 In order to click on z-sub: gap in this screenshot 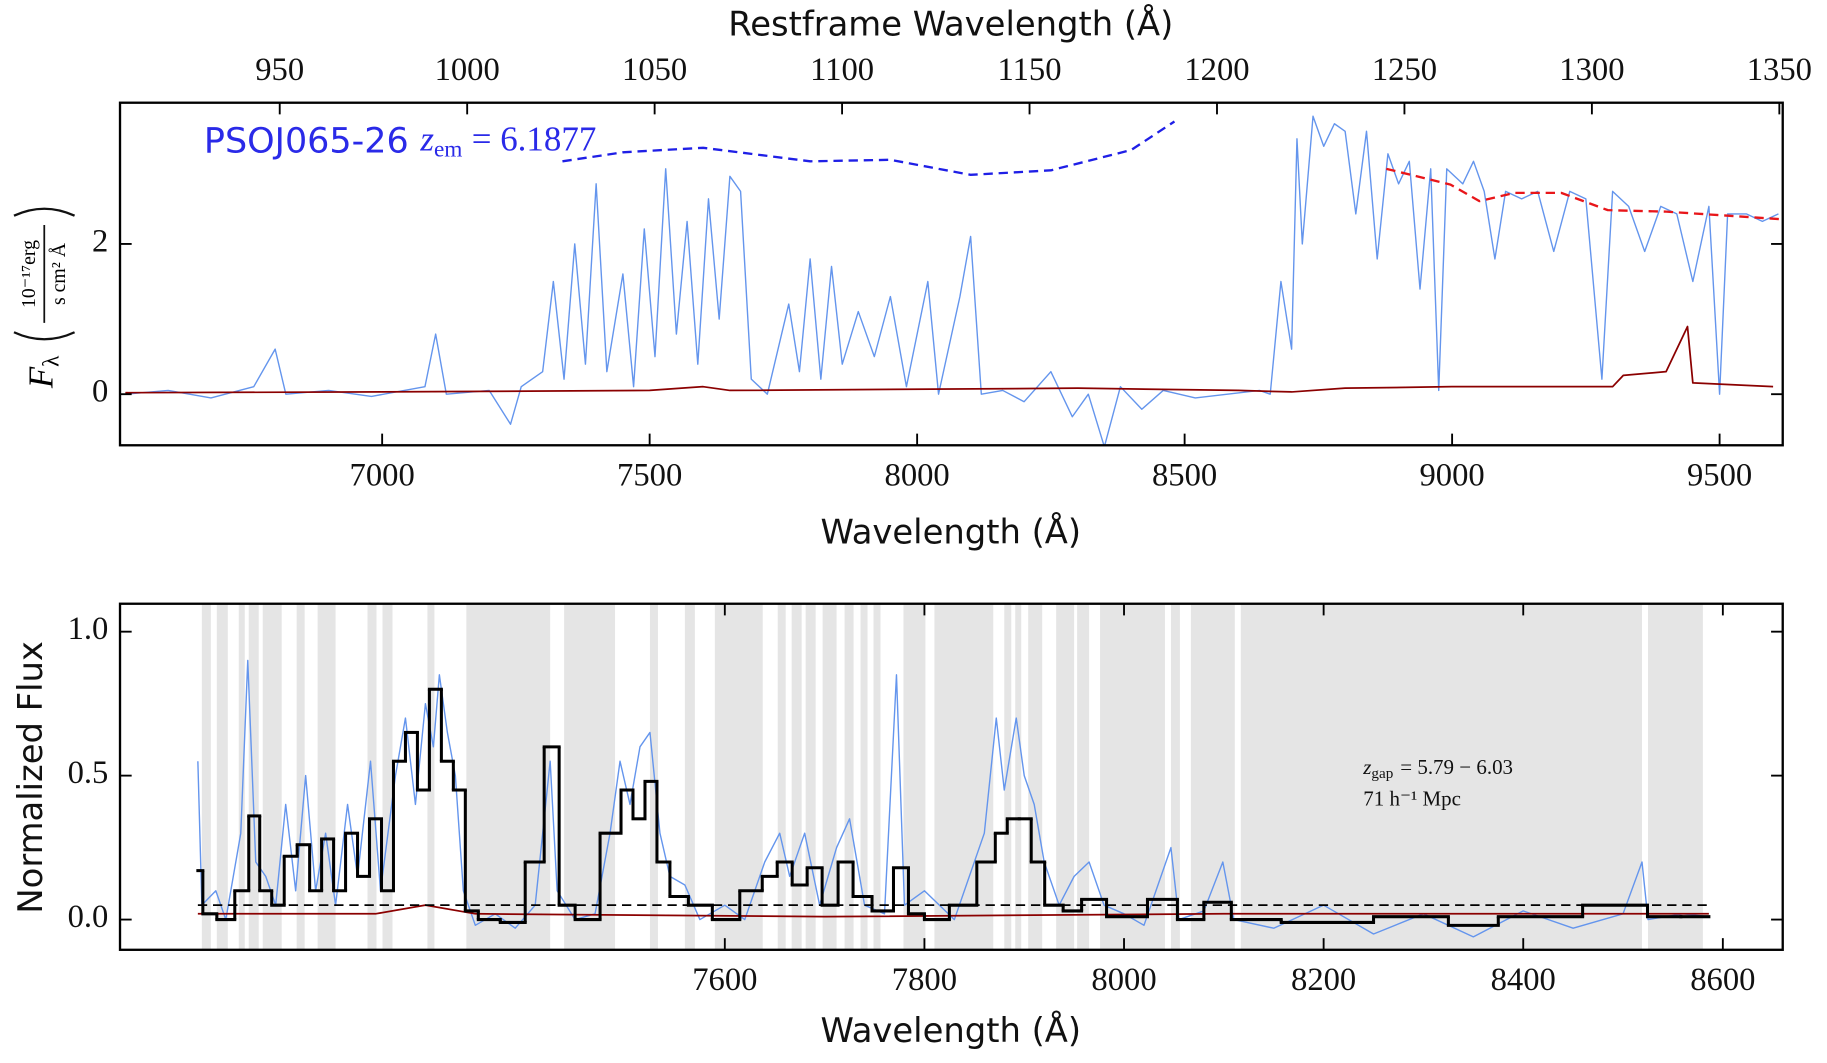, I will do `click(1382, 774)`.